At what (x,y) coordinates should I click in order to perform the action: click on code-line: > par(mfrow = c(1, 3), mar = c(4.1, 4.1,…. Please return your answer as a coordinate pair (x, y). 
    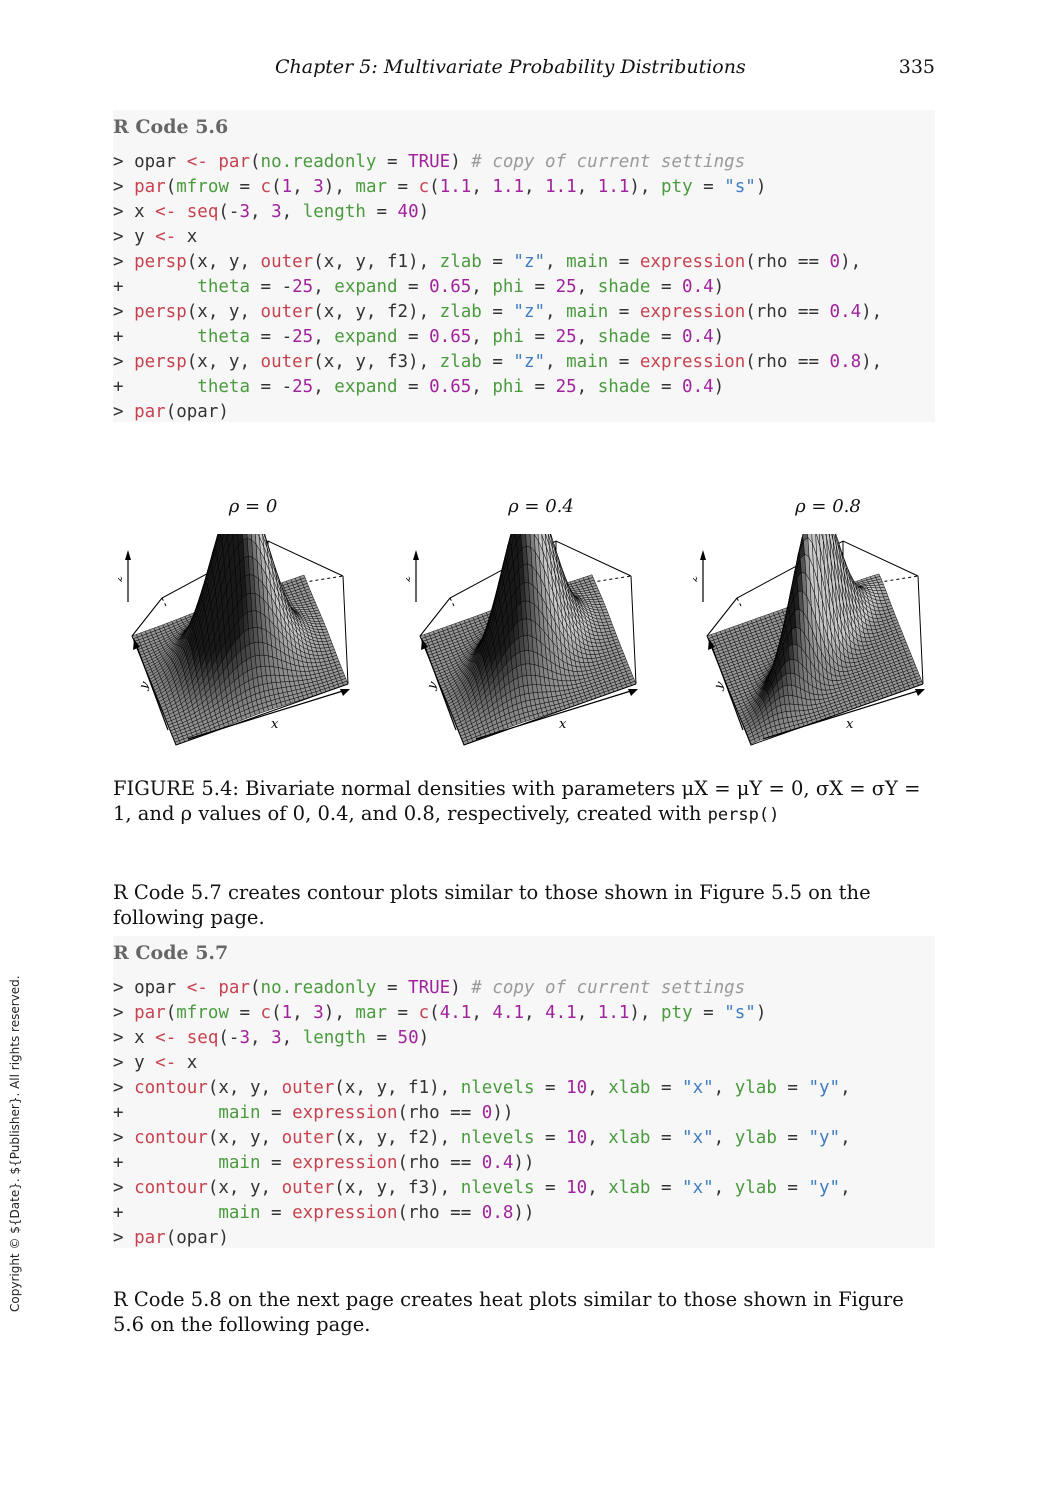
    Looking at the image, I should click on (440, 1013).